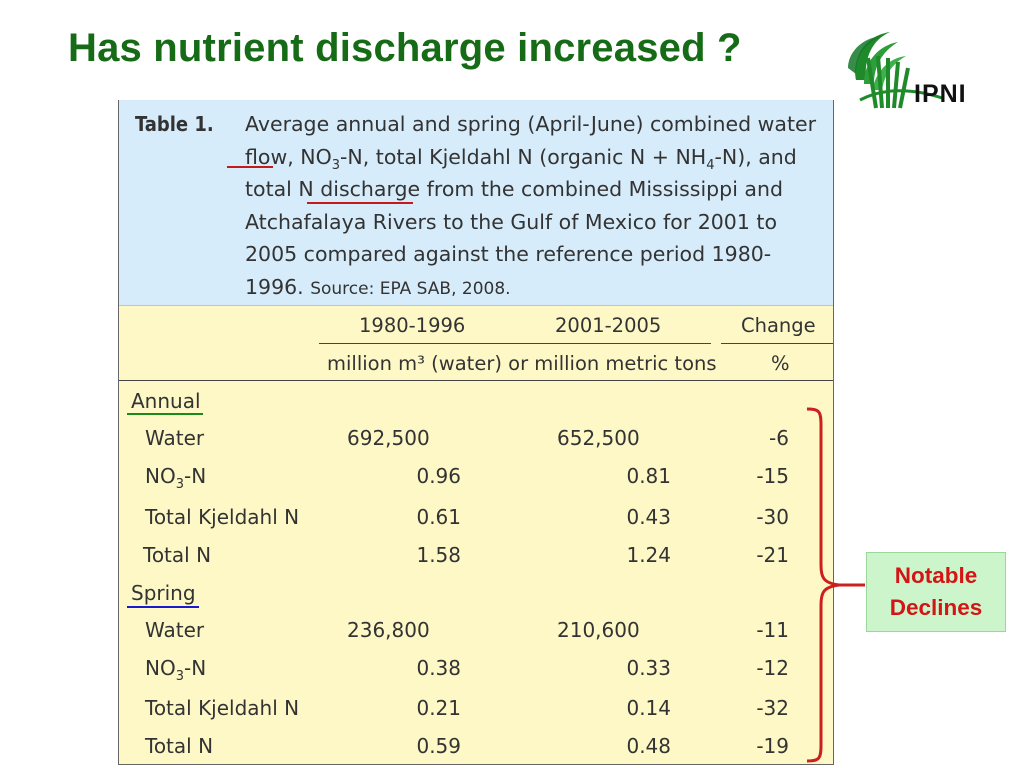  Describe the element at coordinates (250, 167) in the screenshot. I see `flow-underline` at that location.